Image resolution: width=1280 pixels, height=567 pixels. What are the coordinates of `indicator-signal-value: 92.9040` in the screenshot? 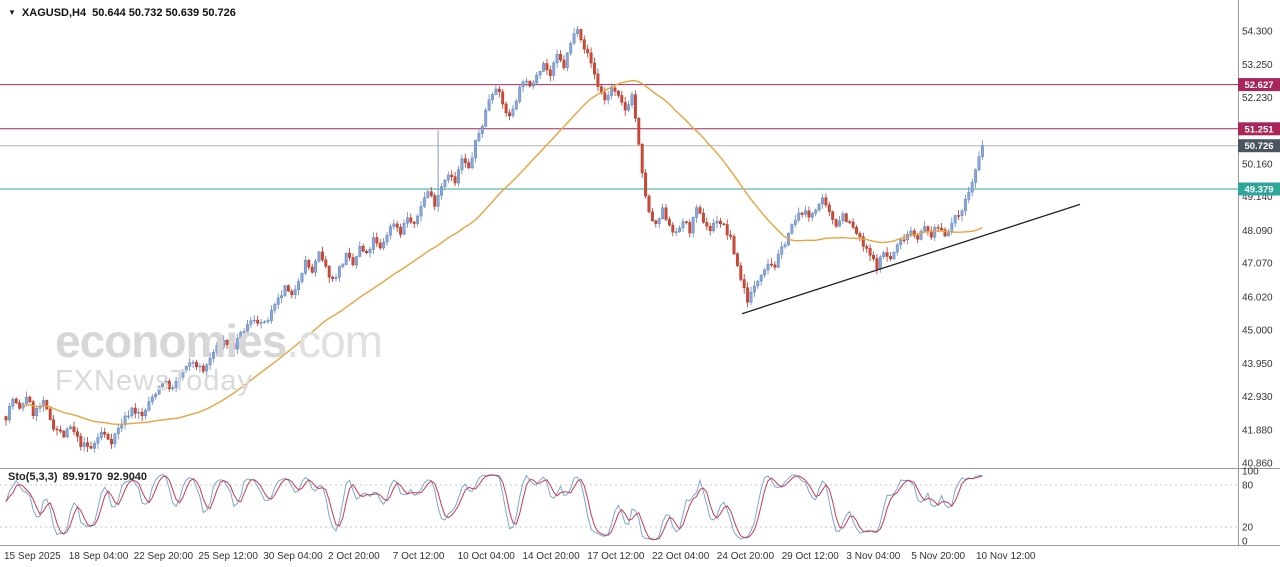 It's located at (127, 477).